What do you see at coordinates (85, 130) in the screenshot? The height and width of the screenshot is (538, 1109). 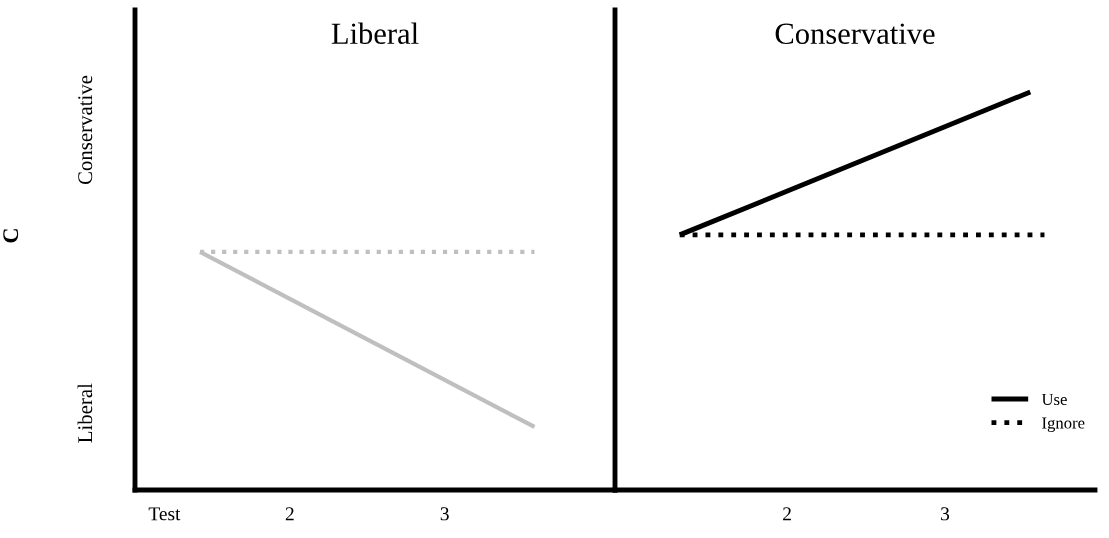 I see `text: Conservative` at bounding box center [85, 130].